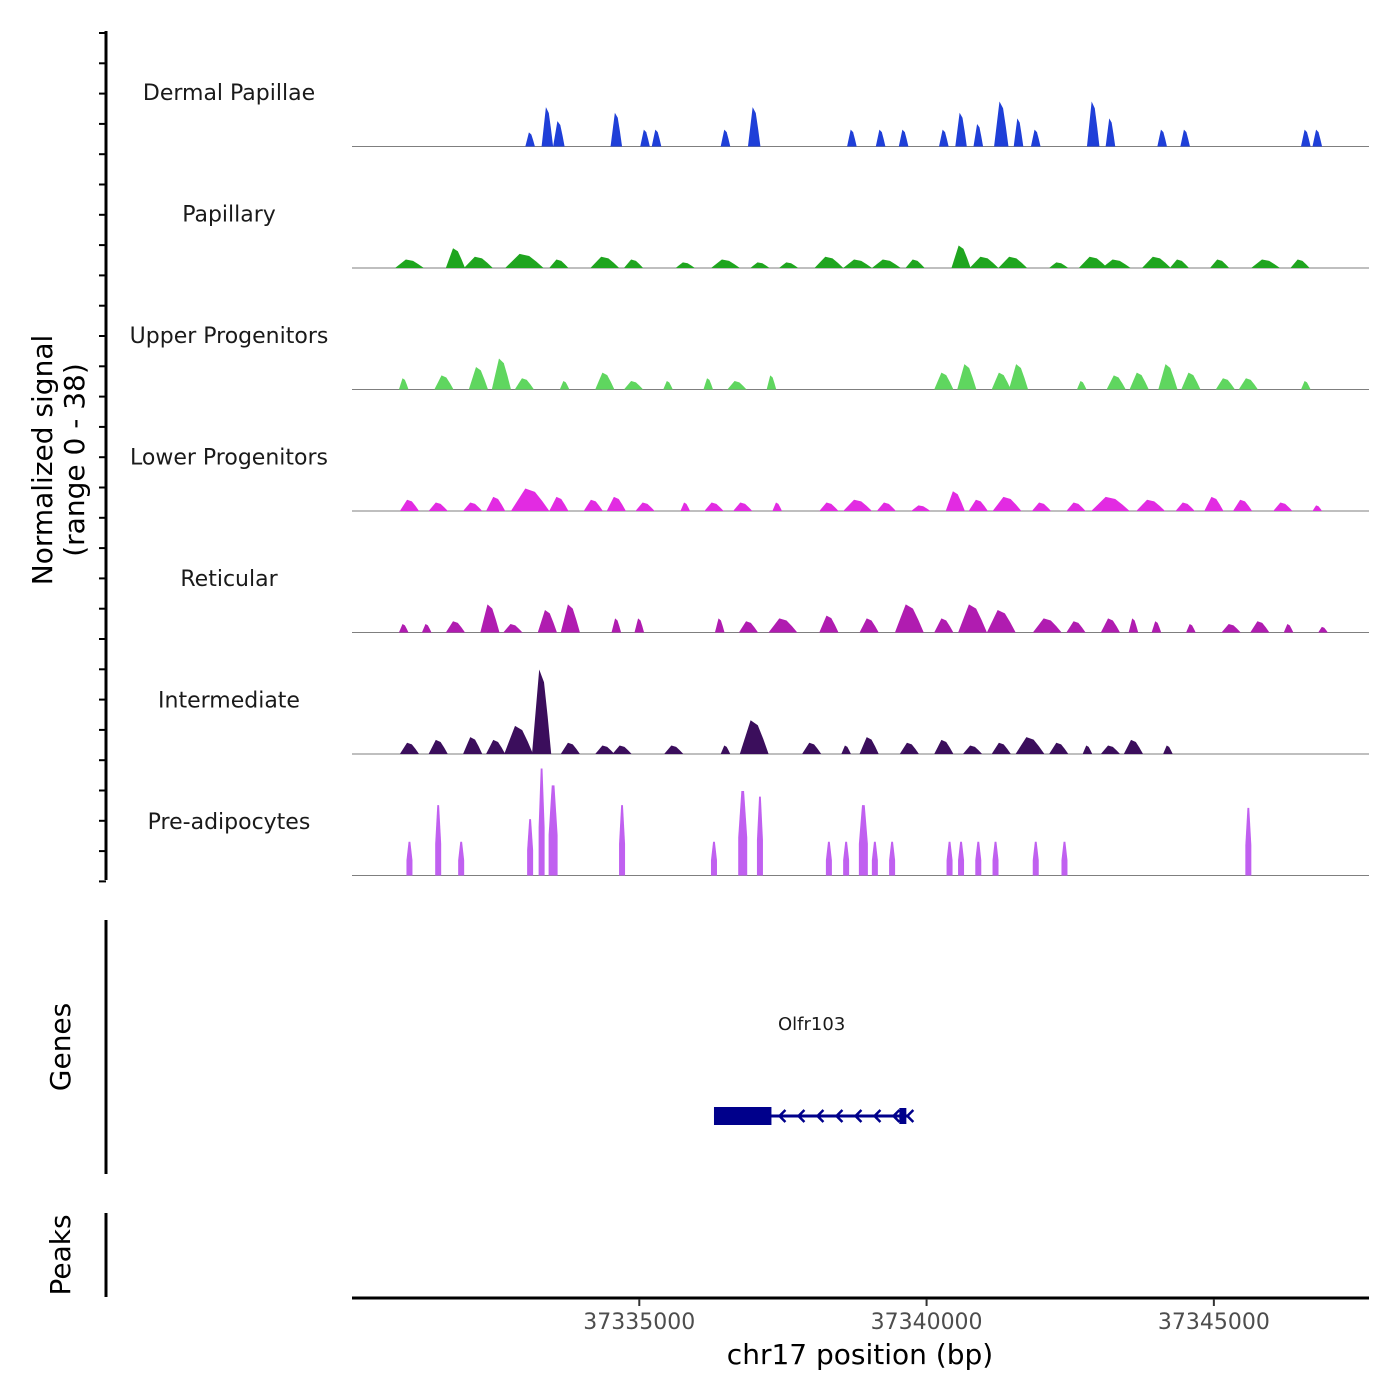  I want to click on track-label: Reticular, so click(229, 579).